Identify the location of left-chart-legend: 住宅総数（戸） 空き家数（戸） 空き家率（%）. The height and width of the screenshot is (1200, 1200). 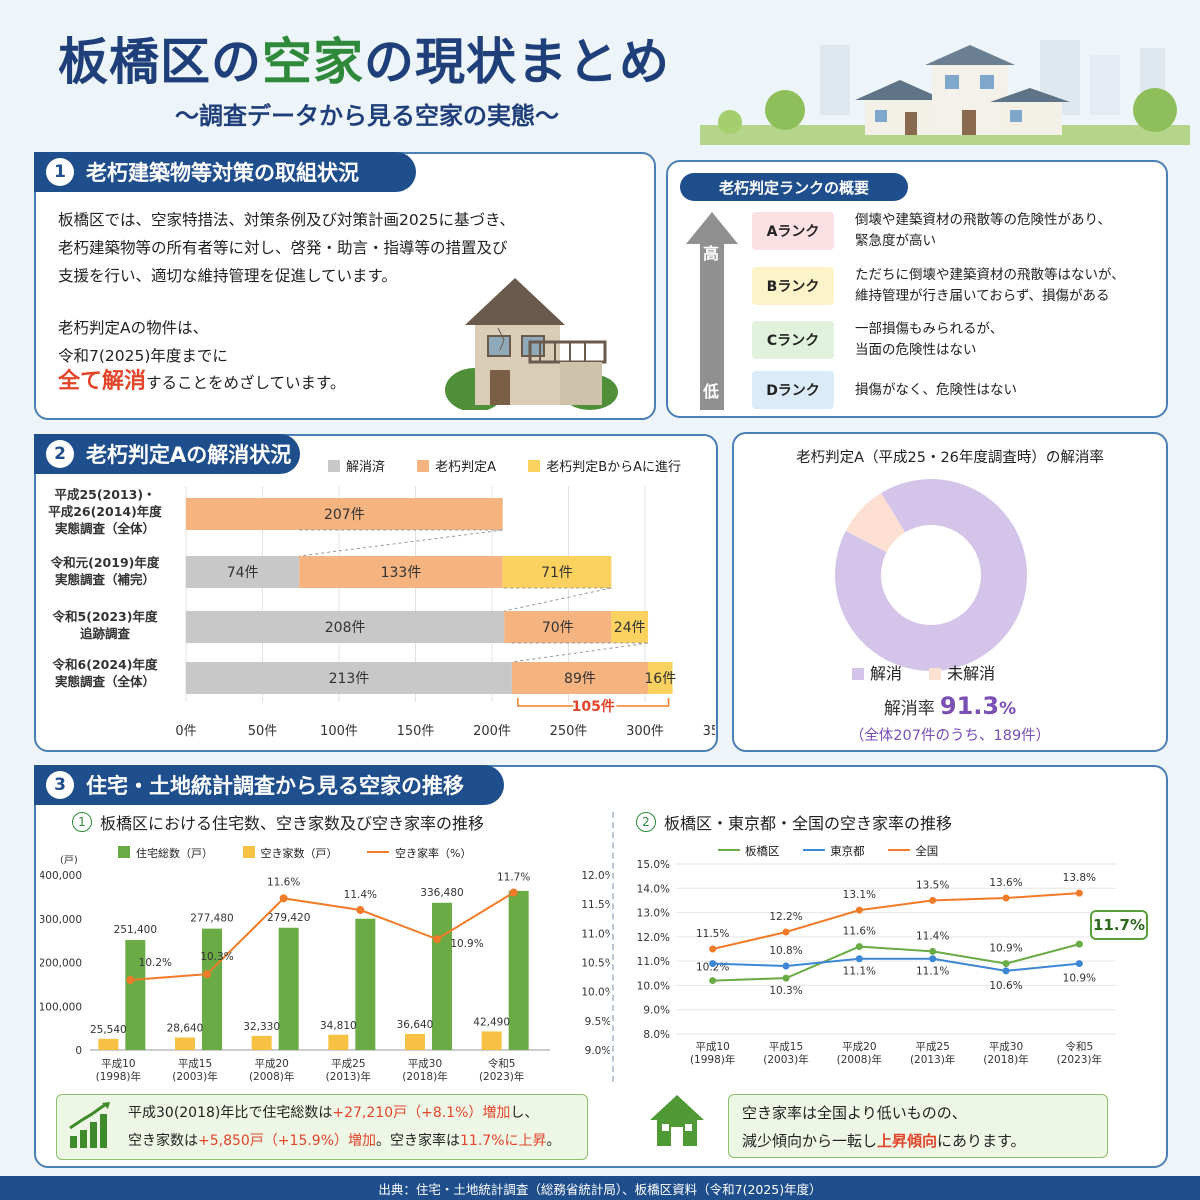
(294, 853).